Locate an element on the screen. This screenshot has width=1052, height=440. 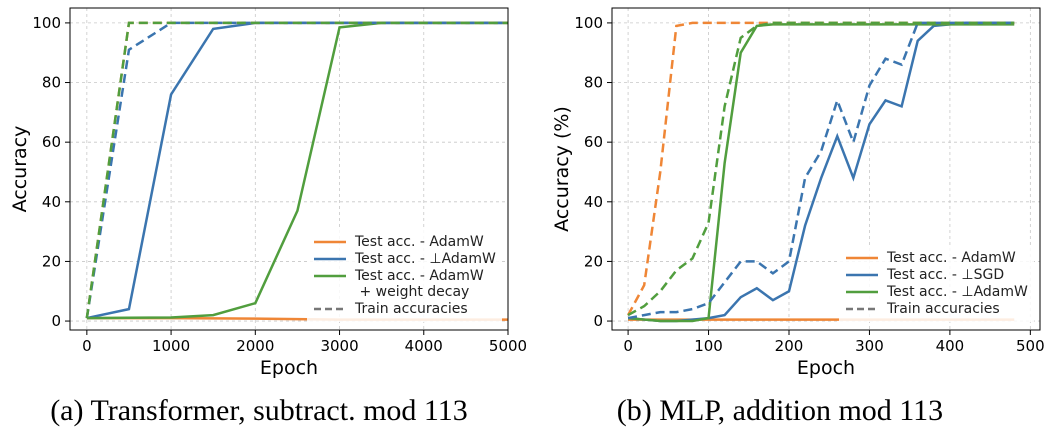
x-tick-label: 3000 is located at coordinates (339, 346).